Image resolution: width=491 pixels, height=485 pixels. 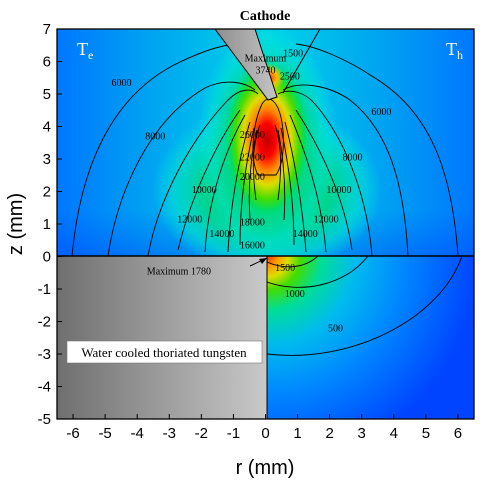 I want to click on x-tick-label: -3, so click(x=169, y=433).